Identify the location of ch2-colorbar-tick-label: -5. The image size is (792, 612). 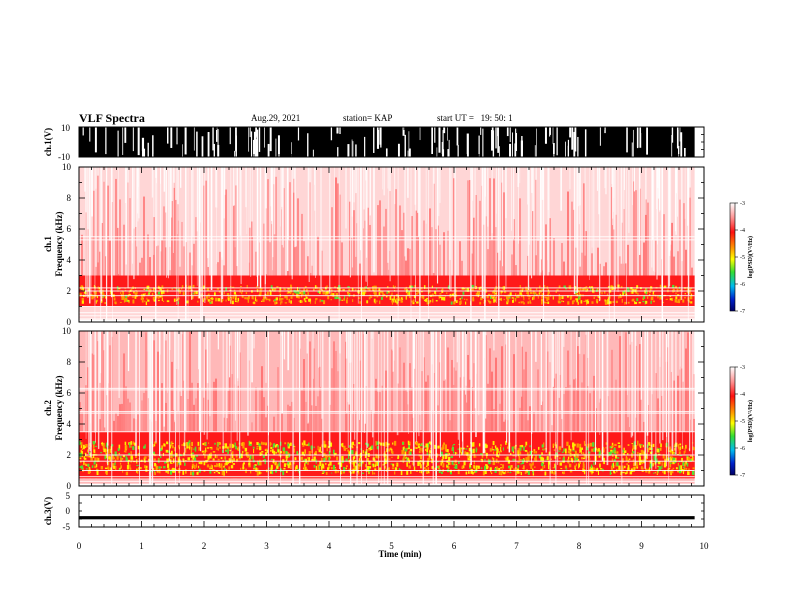
(742, 422).